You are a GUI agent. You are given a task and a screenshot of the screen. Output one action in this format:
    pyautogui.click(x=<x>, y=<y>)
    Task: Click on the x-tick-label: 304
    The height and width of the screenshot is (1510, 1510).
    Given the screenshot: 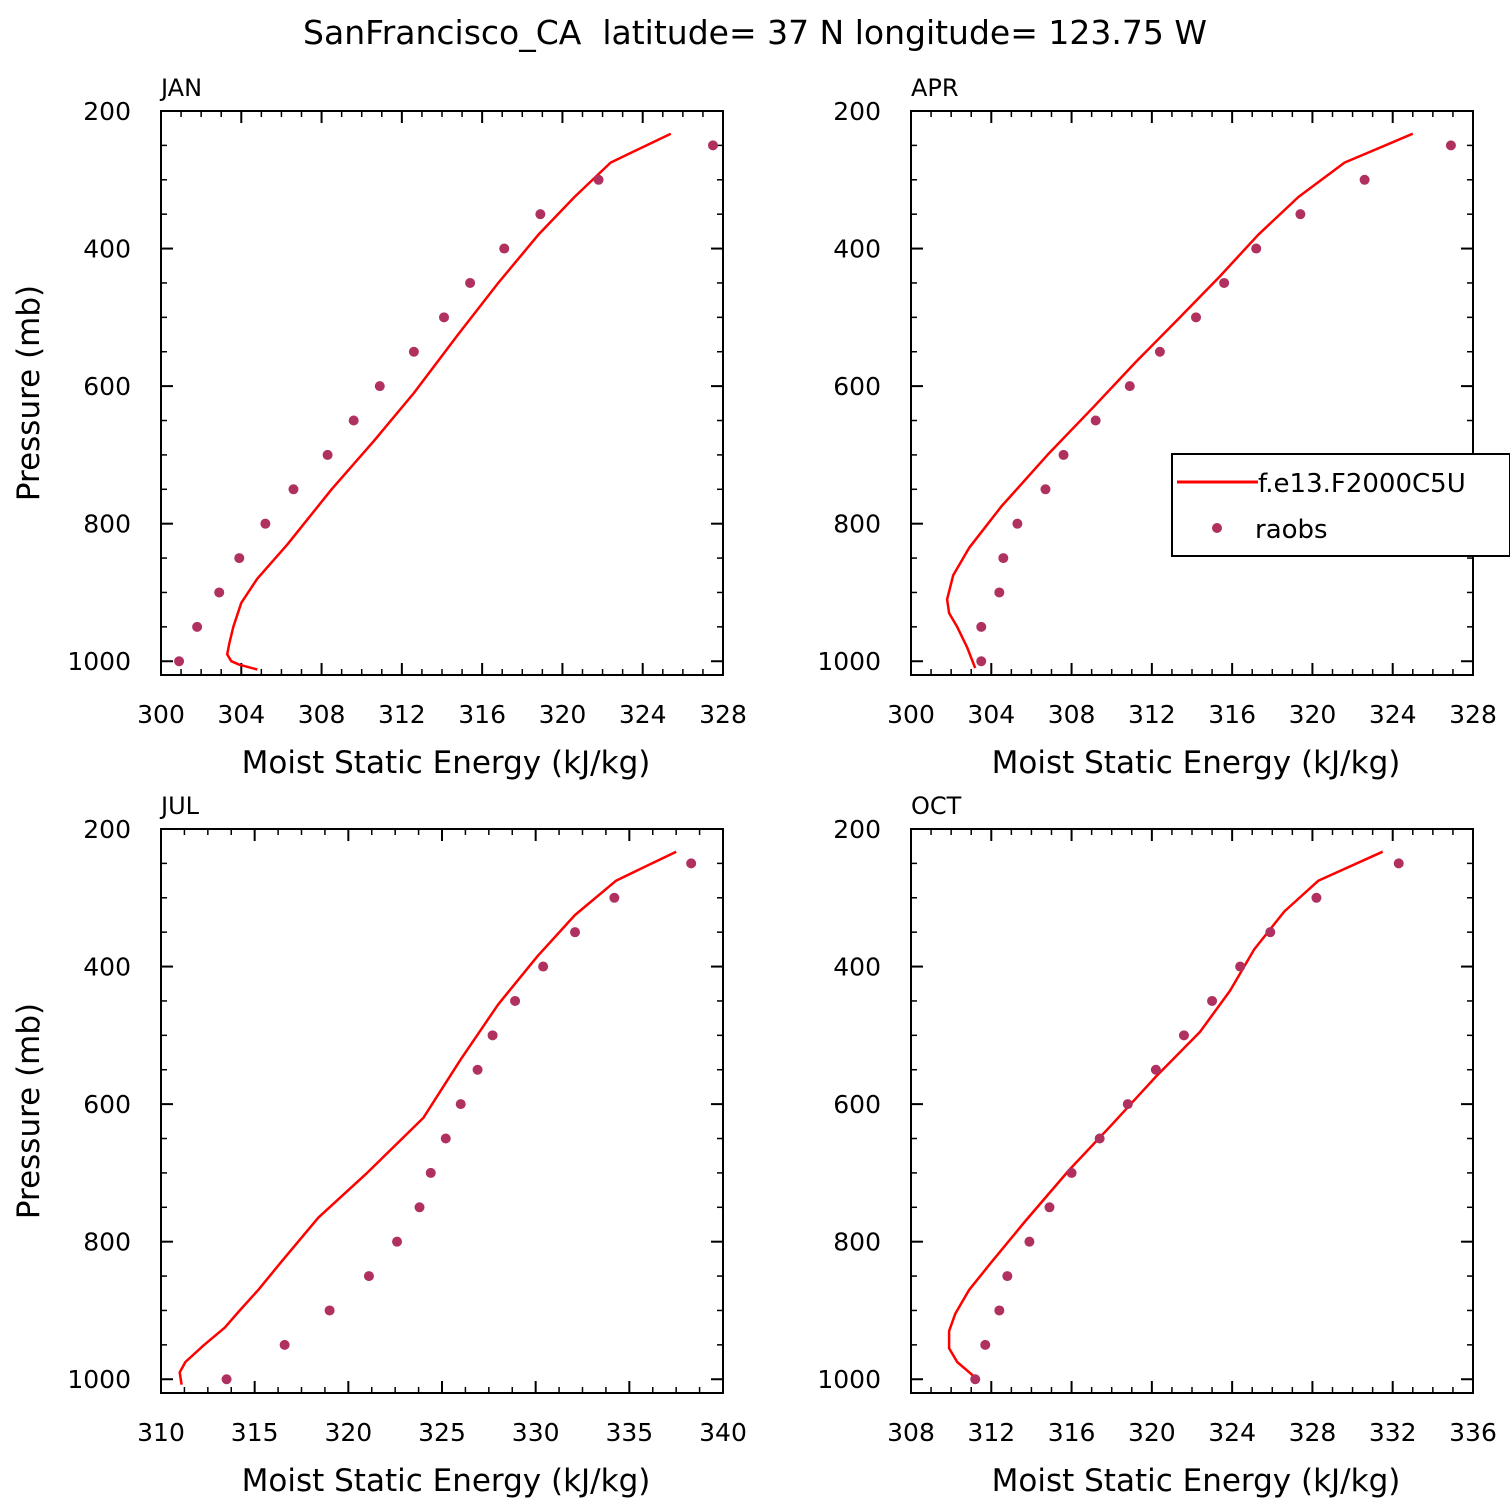 What is the action you would take?
    pyautogui.click(x=241, y=714)
    